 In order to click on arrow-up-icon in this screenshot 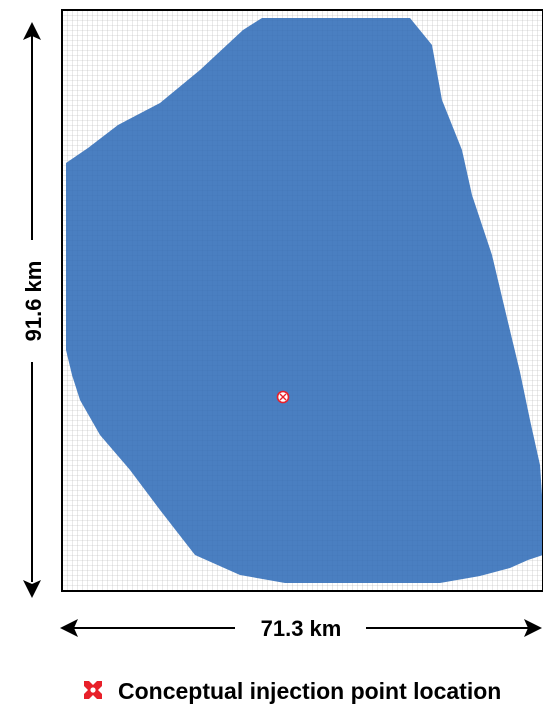, I will do `click(32, 31)`.